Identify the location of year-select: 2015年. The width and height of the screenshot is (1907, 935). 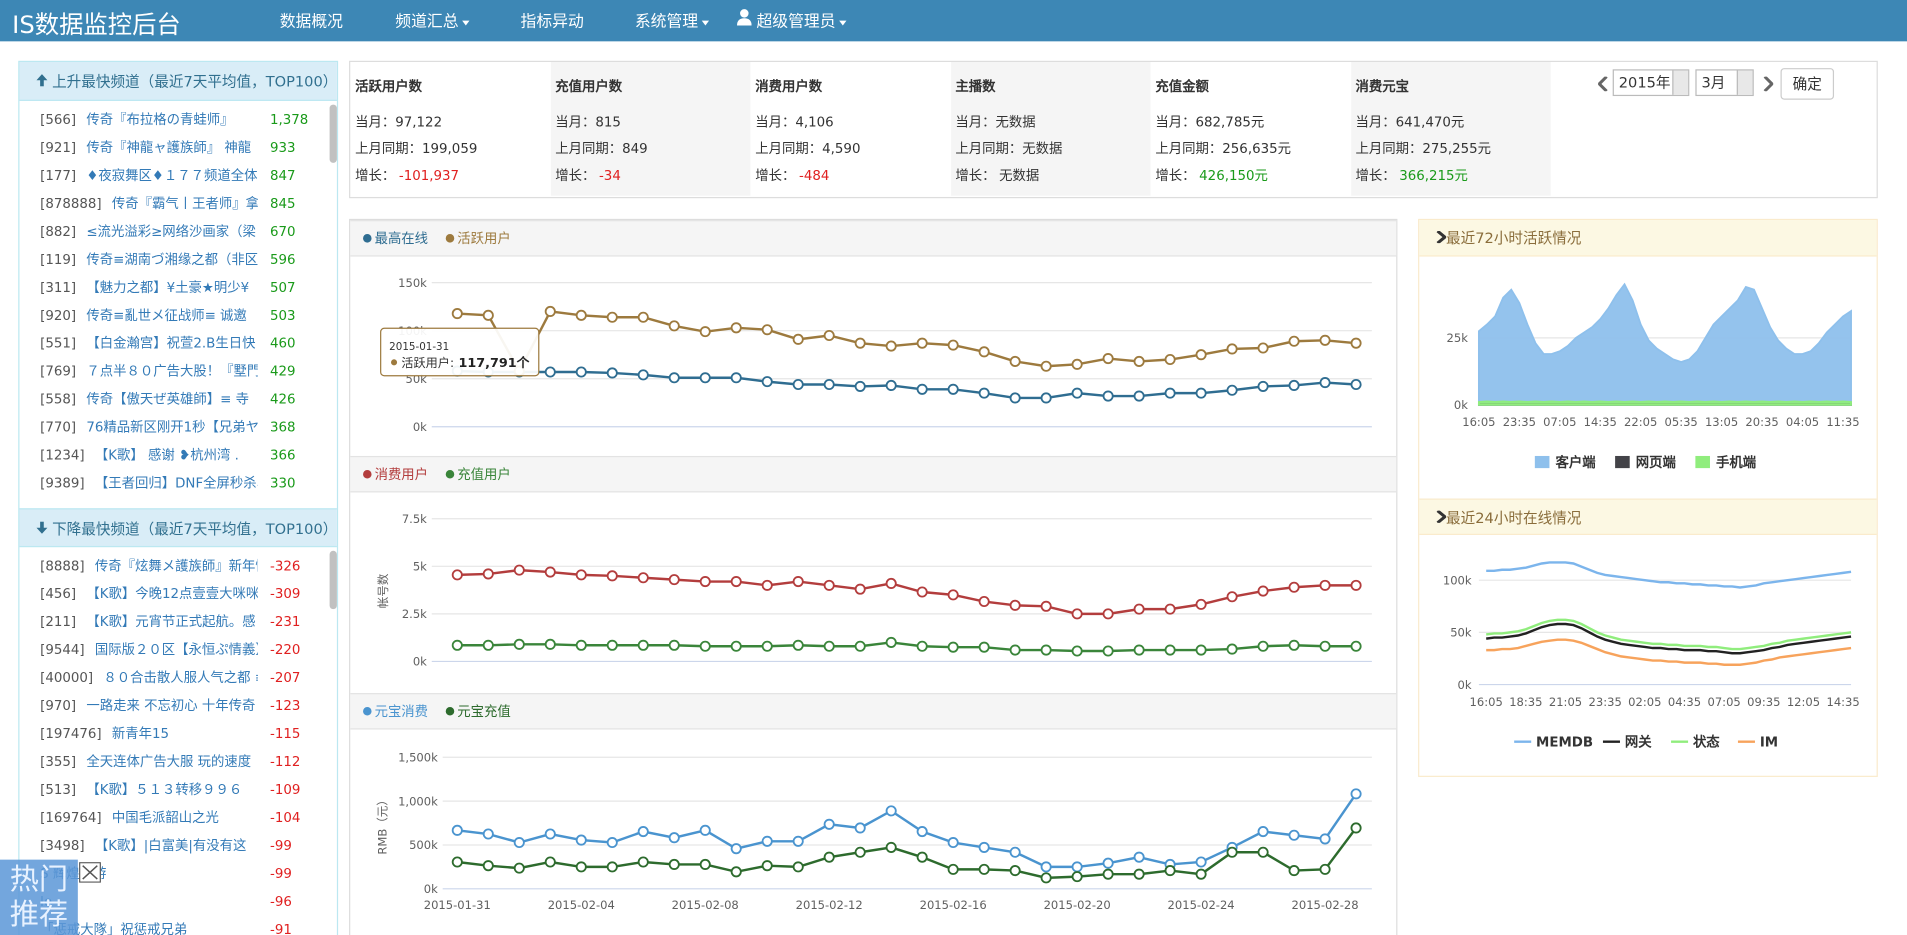
(1651, 83).